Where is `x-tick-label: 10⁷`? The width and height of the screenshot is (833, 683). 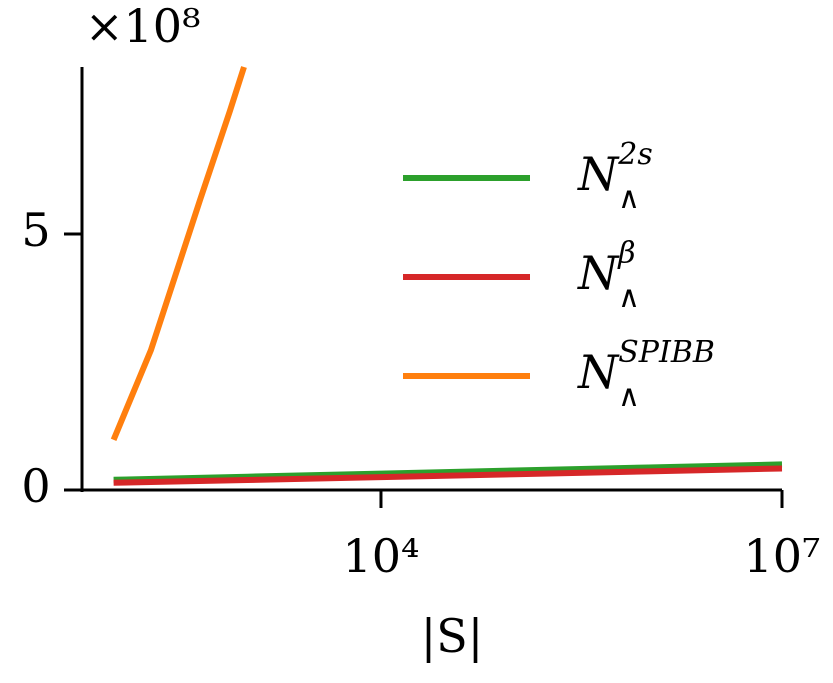 x-tick-label: 10⁷ is located at coordinates (782, 556).